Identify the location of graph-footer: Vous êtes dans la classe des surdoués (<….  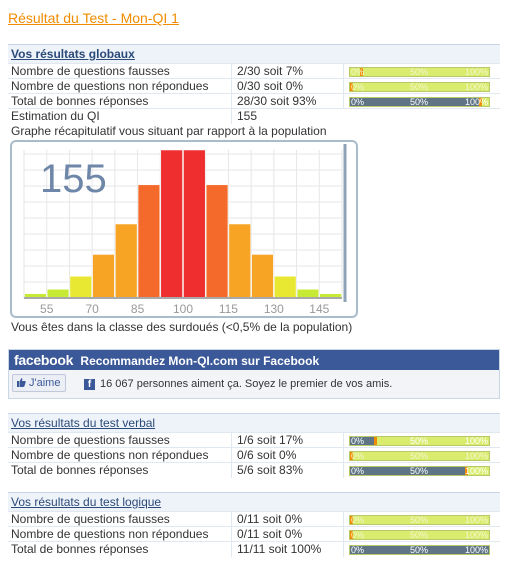
(182, 327).